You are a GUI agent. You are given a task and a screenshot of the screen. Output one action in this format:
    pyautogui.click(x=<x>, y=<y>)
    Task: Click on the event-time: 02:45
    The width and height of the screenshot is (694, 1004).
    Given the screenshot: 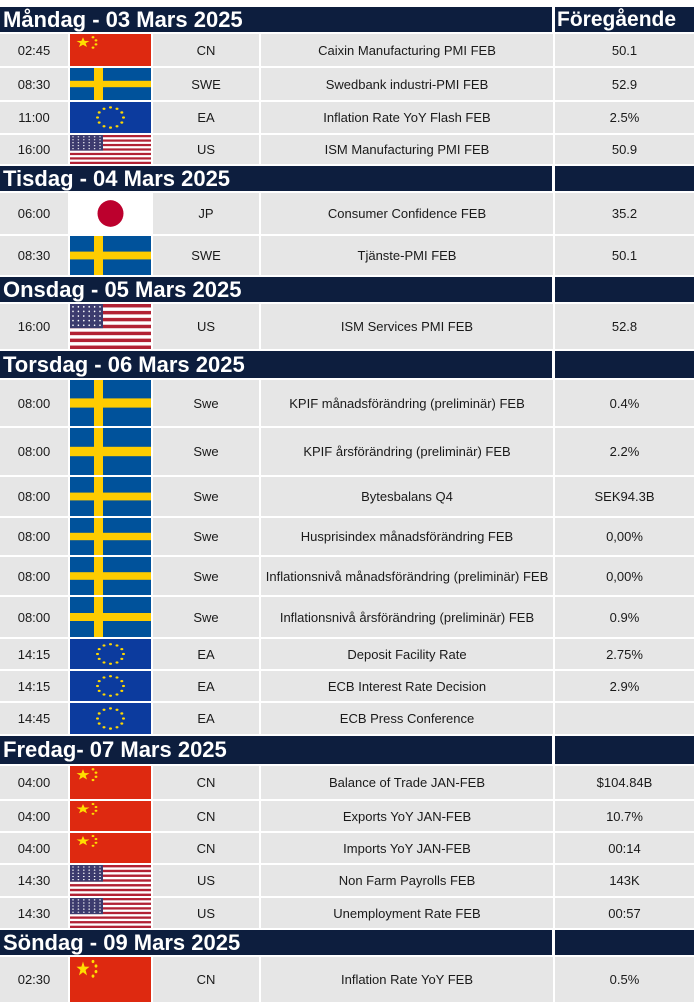 What is the action you would take?
    pyautogui.click(x=34, y=50)
    